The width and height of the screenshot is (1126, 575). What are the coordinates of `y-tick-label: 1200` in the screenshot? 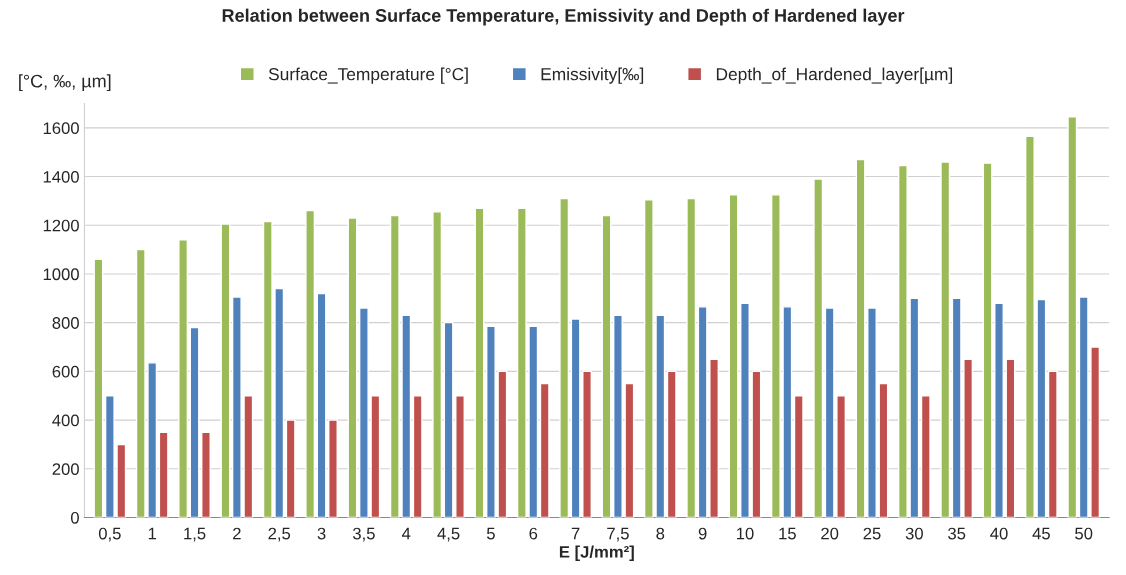 It's located at (61, 225).